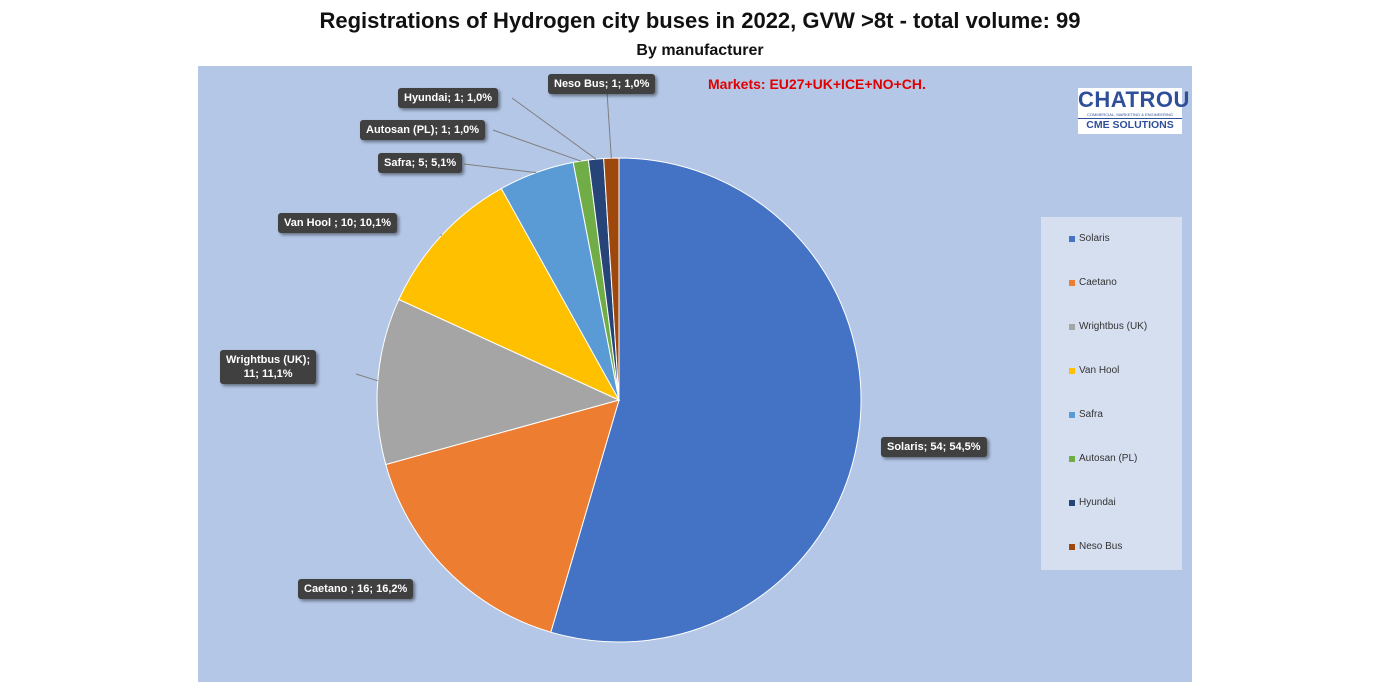 The width and height of the screenshot is (1400, 700). I want to click on legend-item-solaris: Solaris, so click(1089, 238).